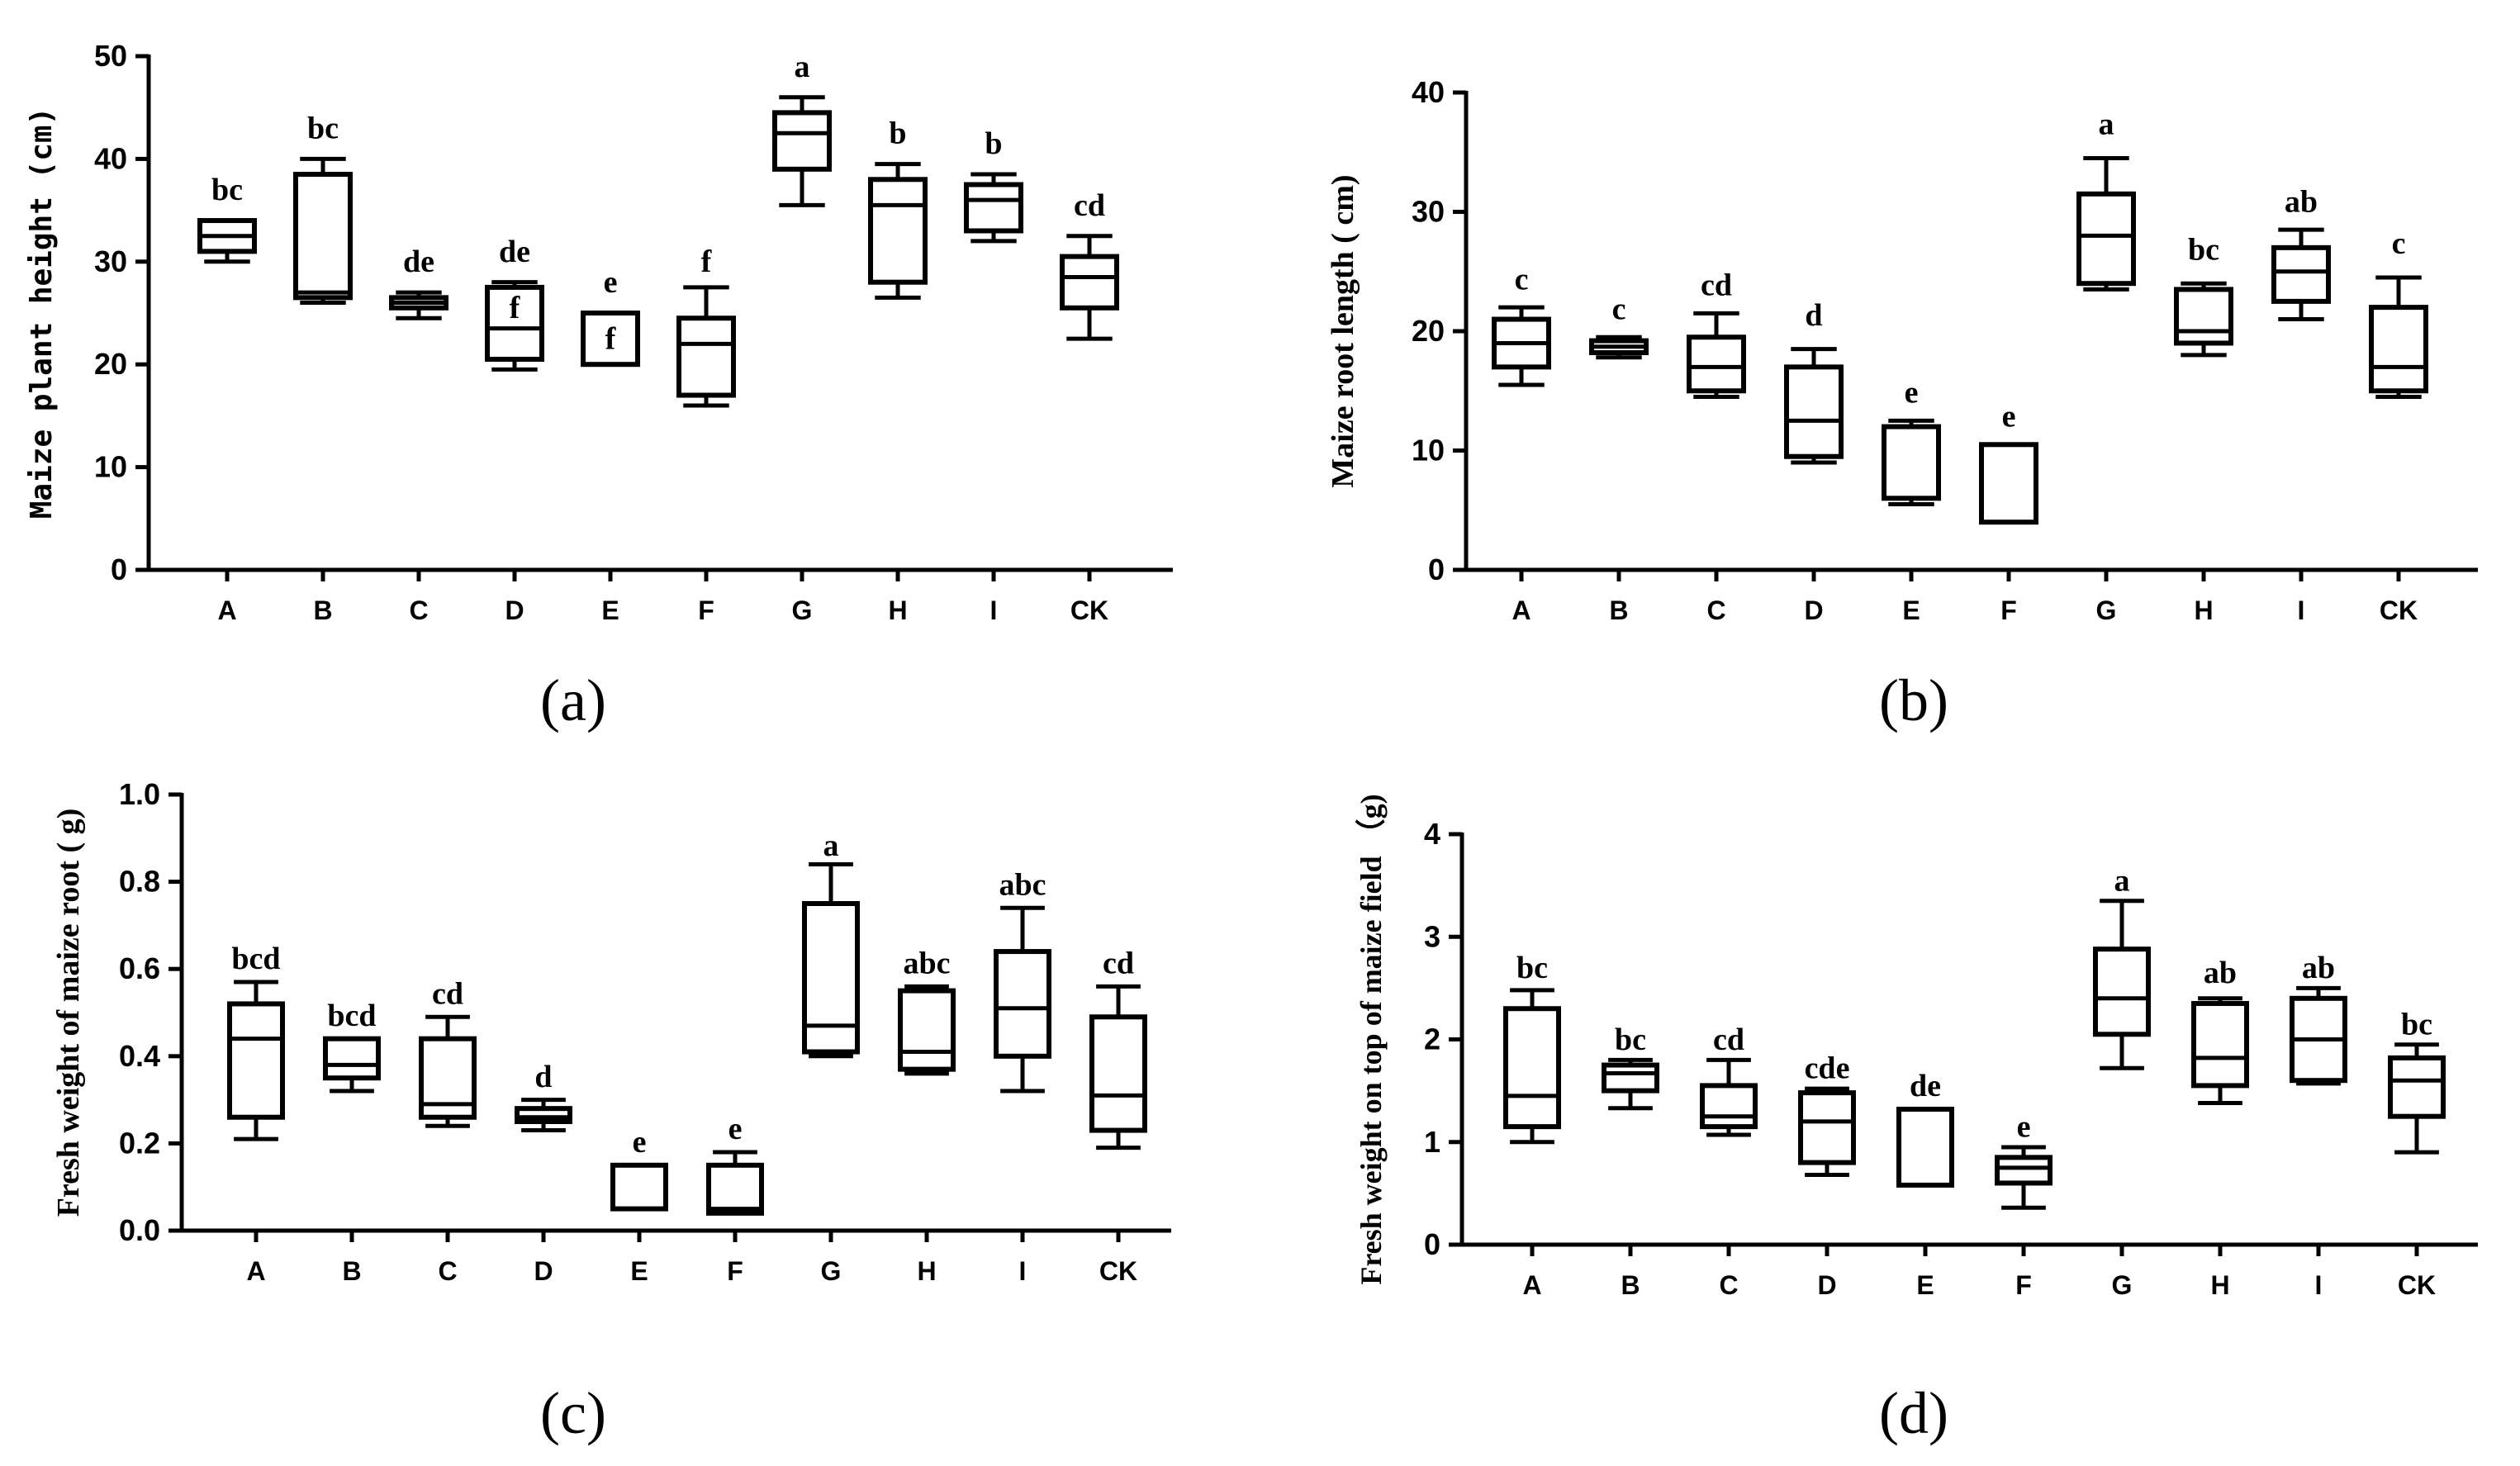 This screenshot has width=2520, height=1466. What do you see at coordinates (351, 1016) in the screenshot?
I see `significance-letter: bcd` at bounding box center [351, 1016].